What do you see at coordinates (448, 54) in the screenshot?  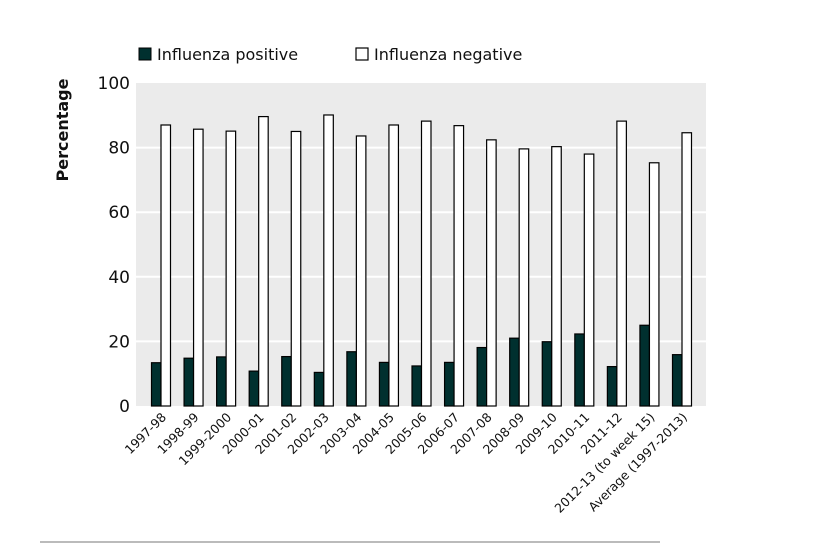 I see `legend-label-negative: Influenza negative` at bounding box center [448, 54].